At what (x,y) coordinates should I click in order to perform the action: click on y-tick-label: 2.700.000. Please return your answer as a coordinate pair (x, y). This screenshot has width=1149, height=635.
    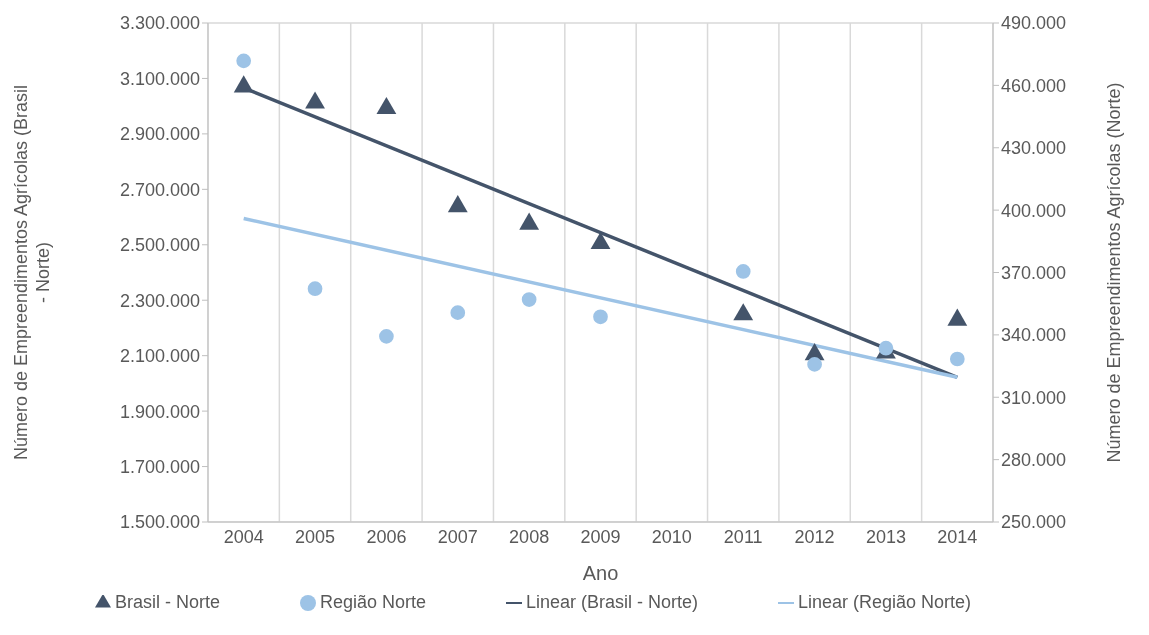
    Looking at the image, I should click on (159, 189).